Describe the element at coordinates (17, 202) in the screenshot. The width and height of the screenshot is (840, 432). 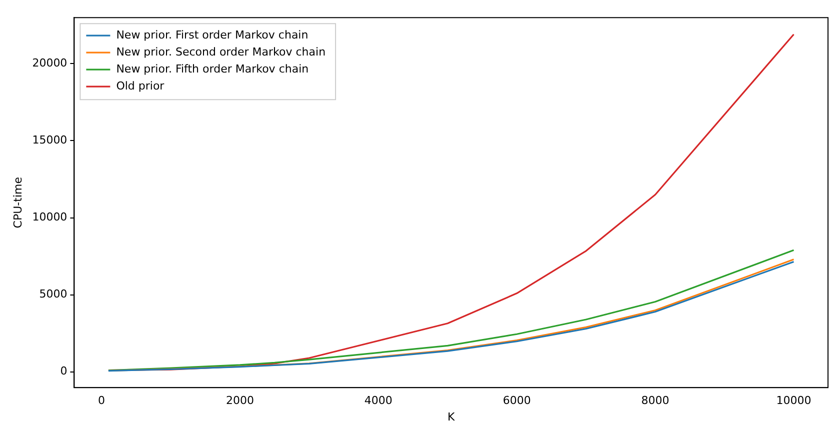
I see `y-axis-title: CPU-time` at that location.